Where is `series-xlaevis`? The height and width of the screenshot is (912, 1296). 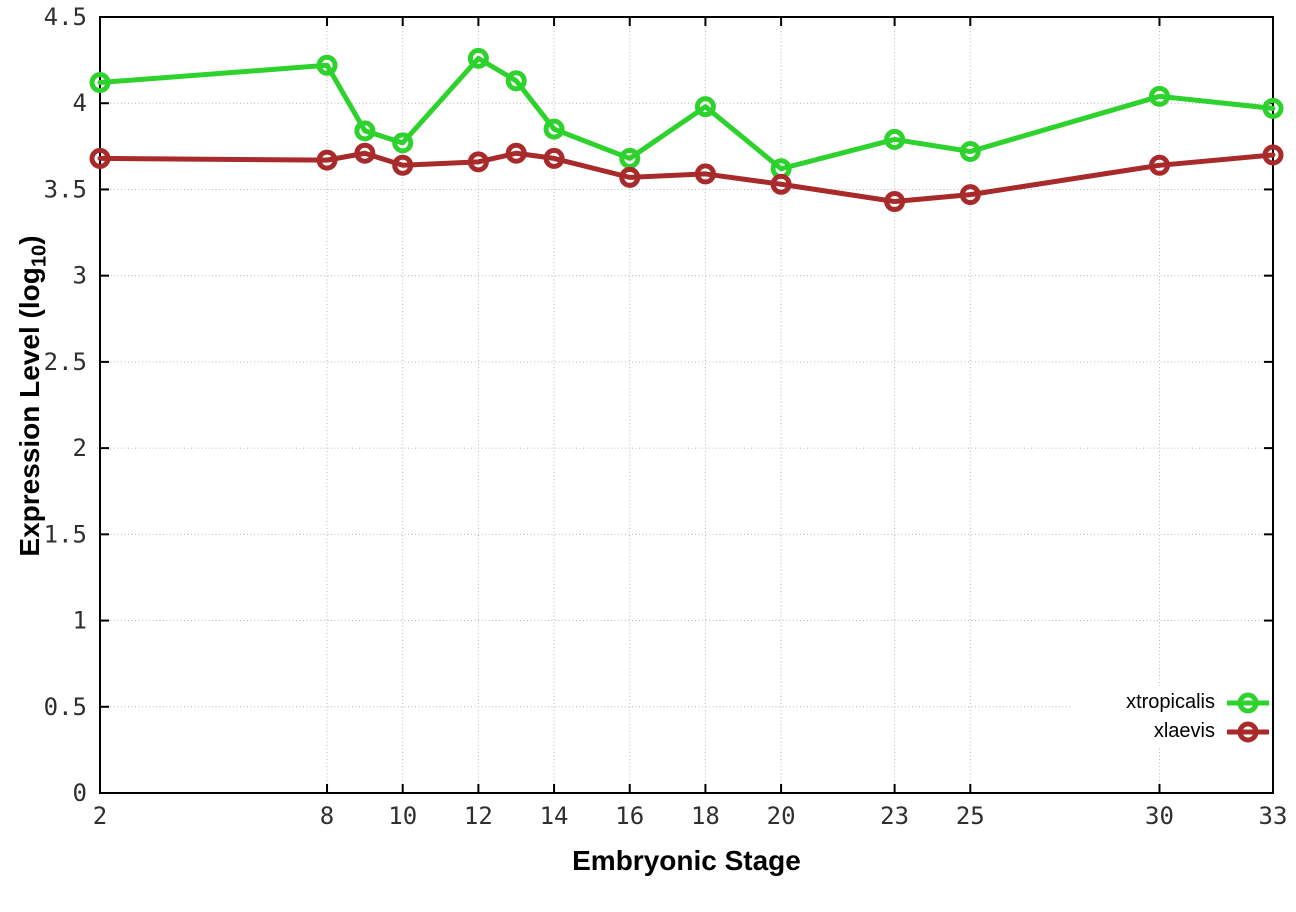 series-xlaevis is located at coordinates (686, 177).